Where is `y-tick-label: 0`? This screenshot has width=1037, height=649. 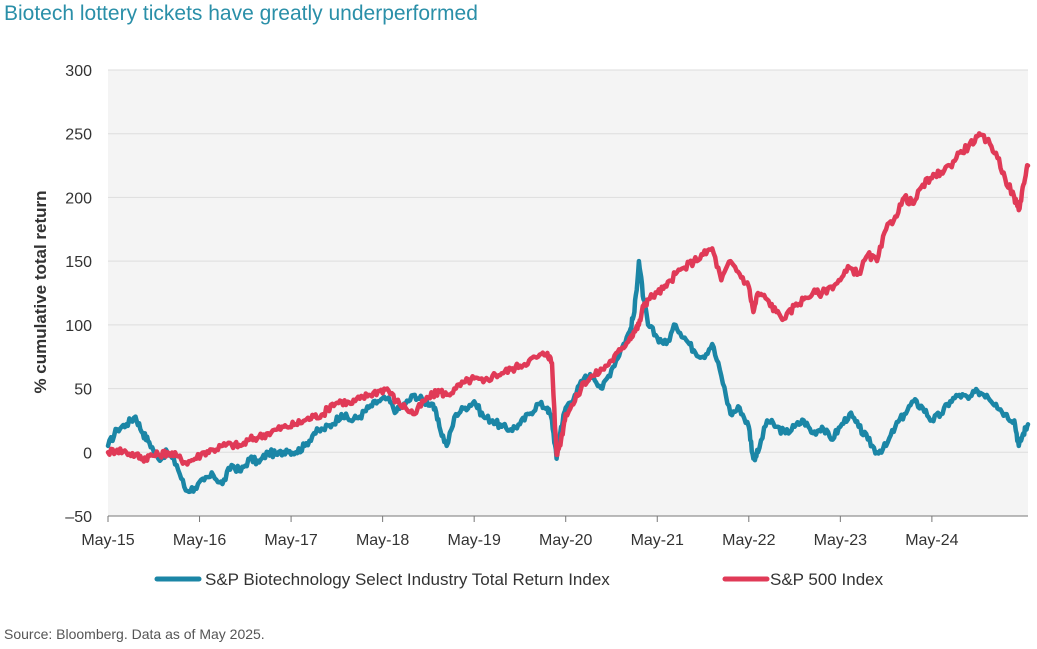
y-tick-label: 0 is located at coordinates (87, 453).